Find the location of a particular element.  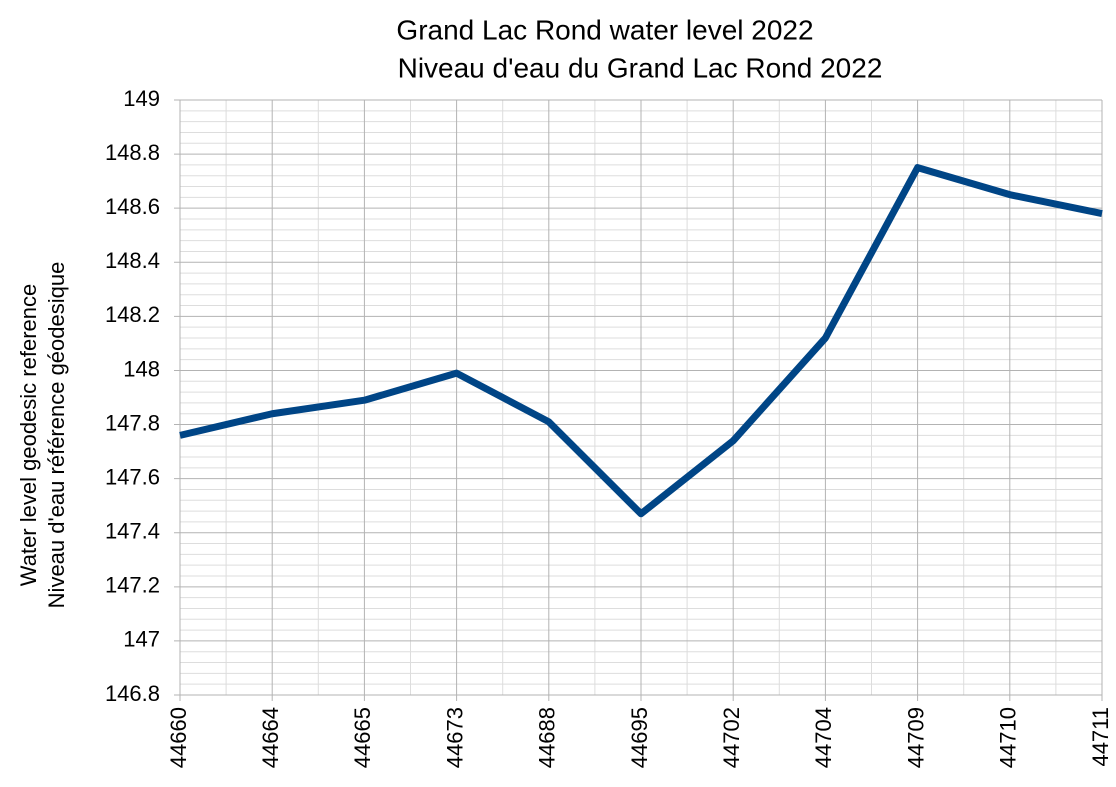

y-tick-label: 148.4 is located at coordinates (132, 260).